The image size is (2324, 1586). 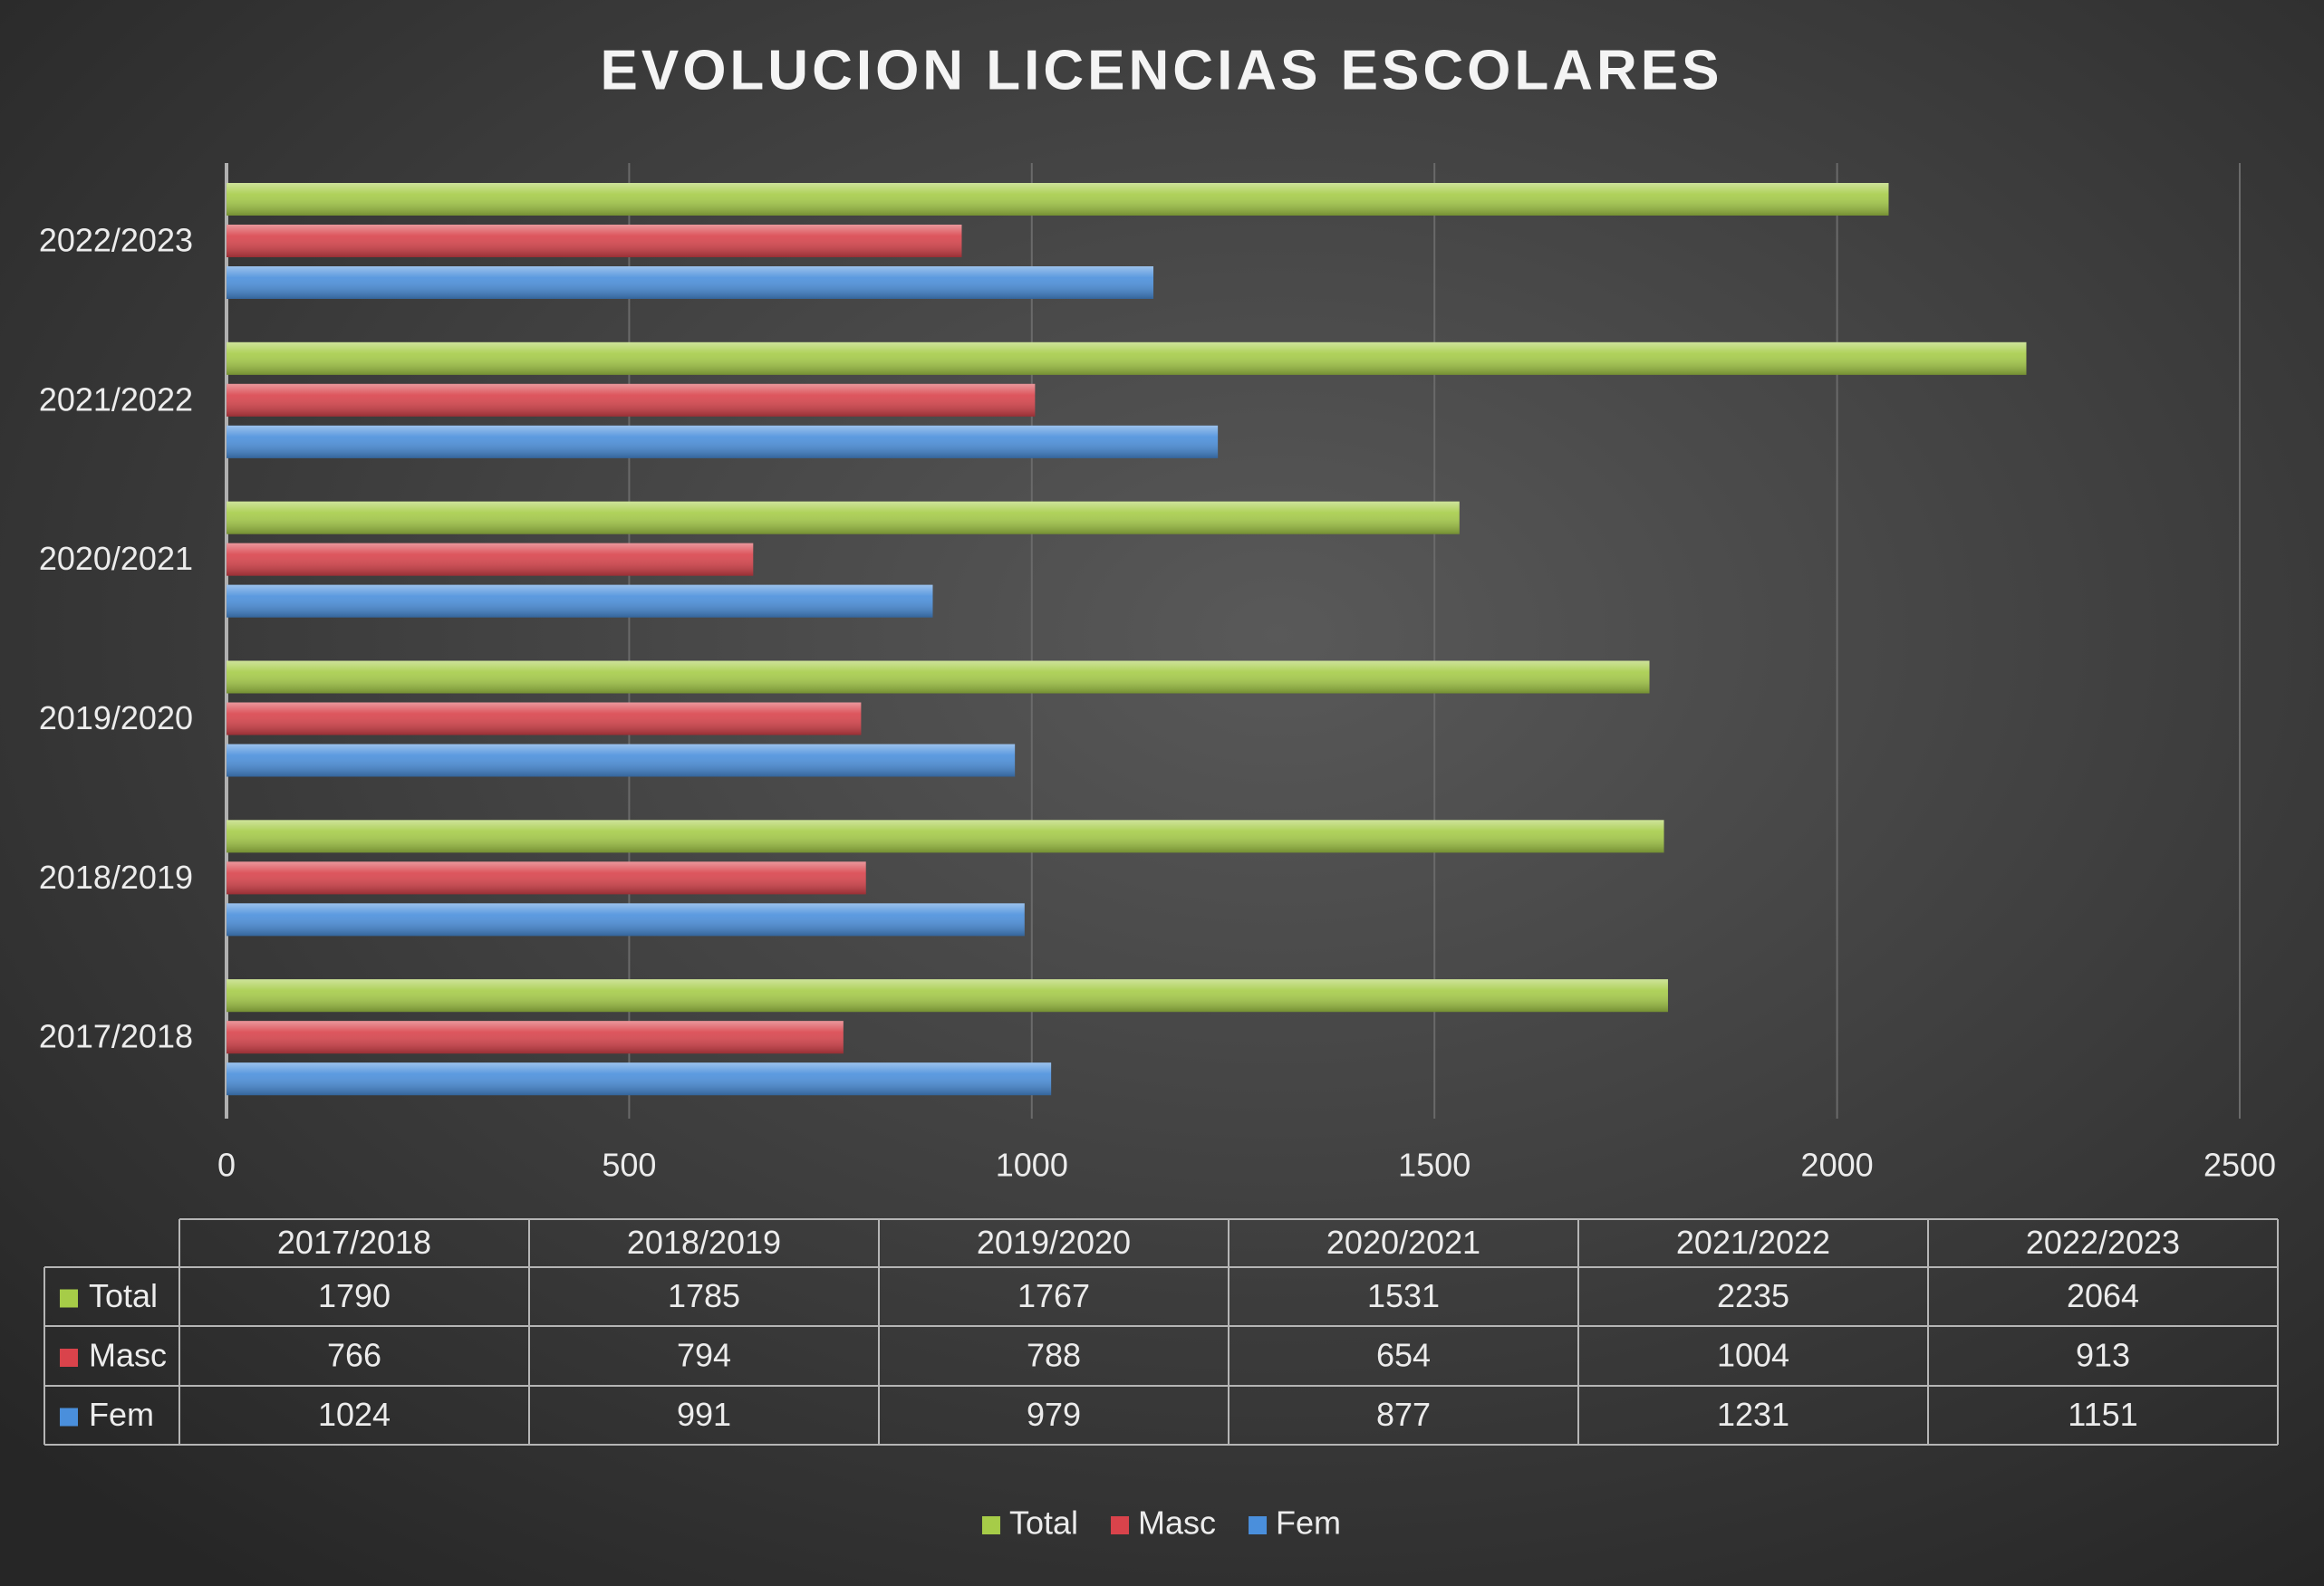 What do you see at coordinates (1054, 1414) in the screenshot?
I see `table-cell: 979` at bounding box center [1054, 1414].